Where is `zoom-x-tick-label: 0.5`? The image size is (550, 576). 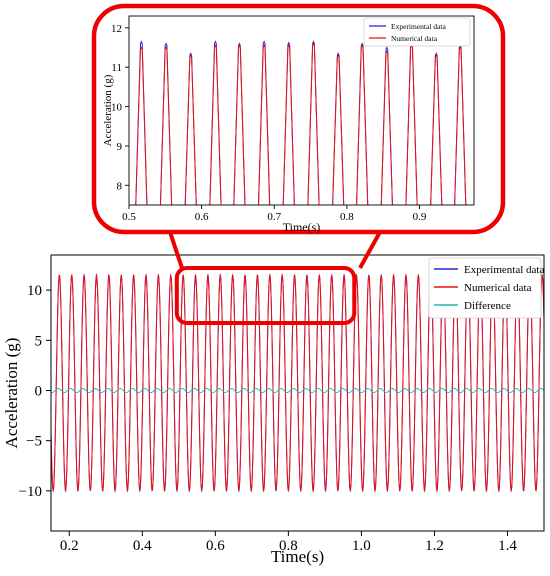 zoom-x-tick-label: 0.5 is located at coordinates (129, 217).